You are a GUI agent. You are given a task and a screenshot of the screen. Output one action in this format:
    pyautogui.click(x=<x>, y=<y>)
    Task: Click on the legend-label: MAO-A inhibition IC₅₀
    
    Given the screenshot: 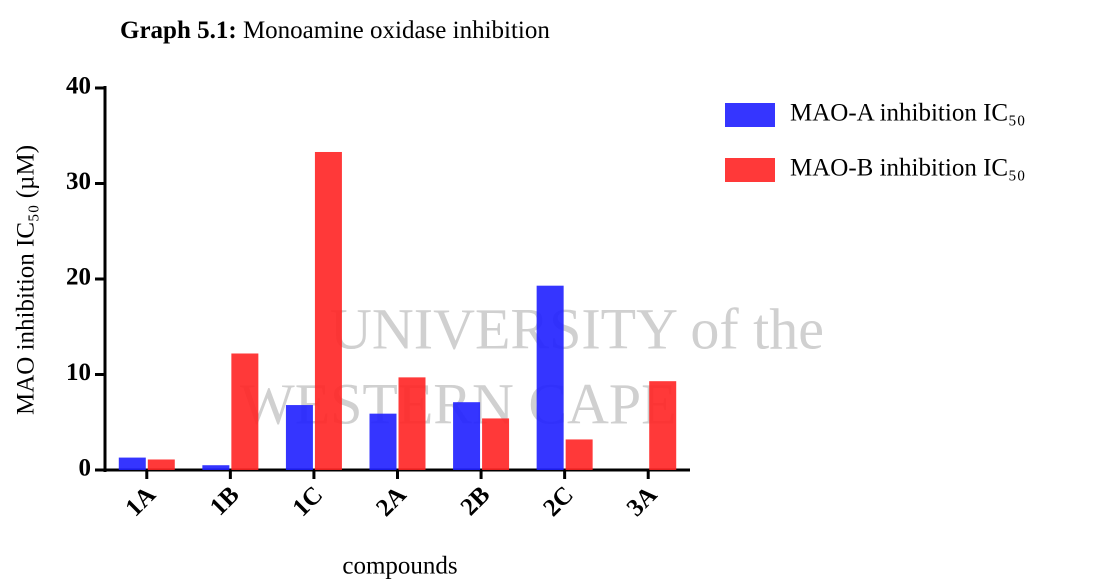 What is the action you would take?
    pyautogui.click(x=908, y=113)
    